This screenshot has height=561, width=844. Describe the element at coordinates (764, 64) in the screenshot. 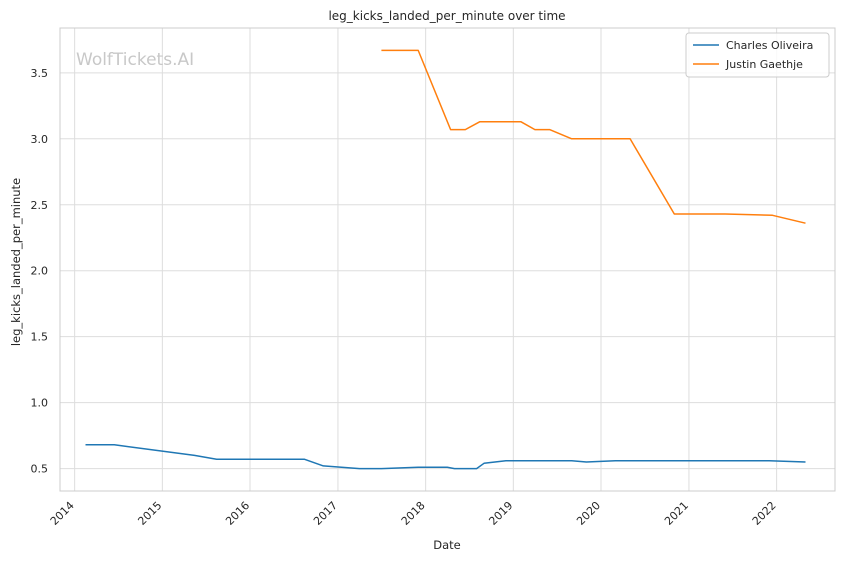

I see `legend-label-justin-gaethje: Justin Gaethje` at that location.